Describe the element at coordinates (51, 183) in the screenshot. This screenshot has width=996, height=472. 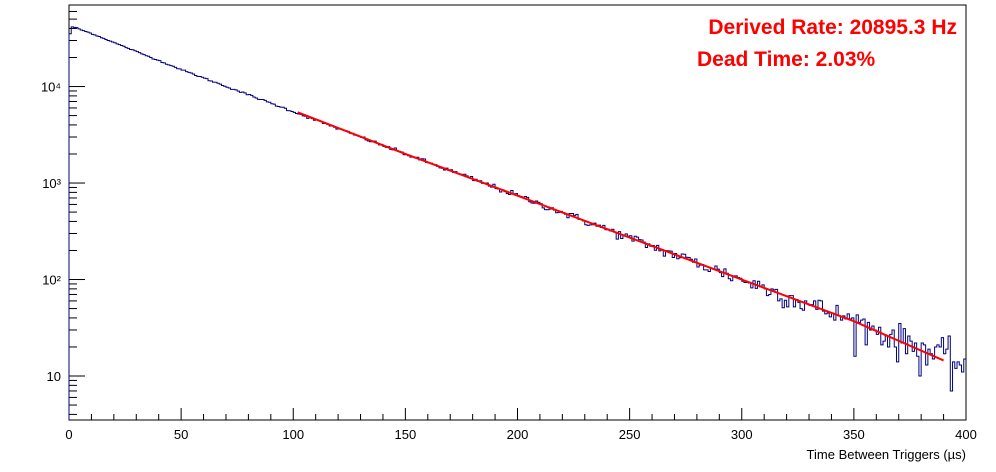
I see `y-tick-label: 10³` at that location.